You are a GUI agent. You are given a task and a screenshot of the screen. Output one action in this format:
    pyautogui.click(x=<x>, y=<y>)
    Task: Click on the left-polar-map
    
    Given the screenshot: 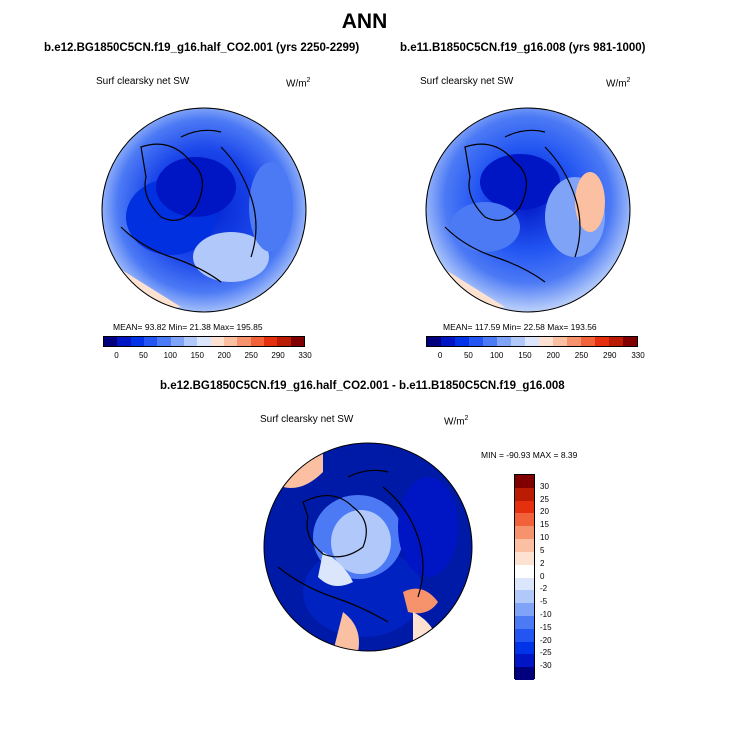 What is the action you would take?
    pyautogui.click(x=204, y=210)
    